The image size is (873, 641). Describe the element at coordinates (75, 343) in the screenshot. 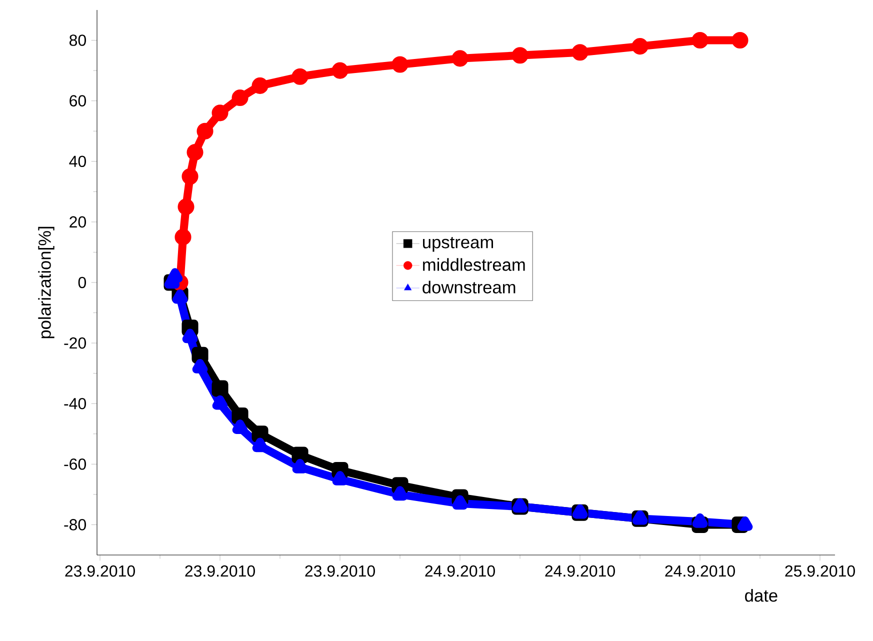

I see `y-tick-label: -20` at that location.